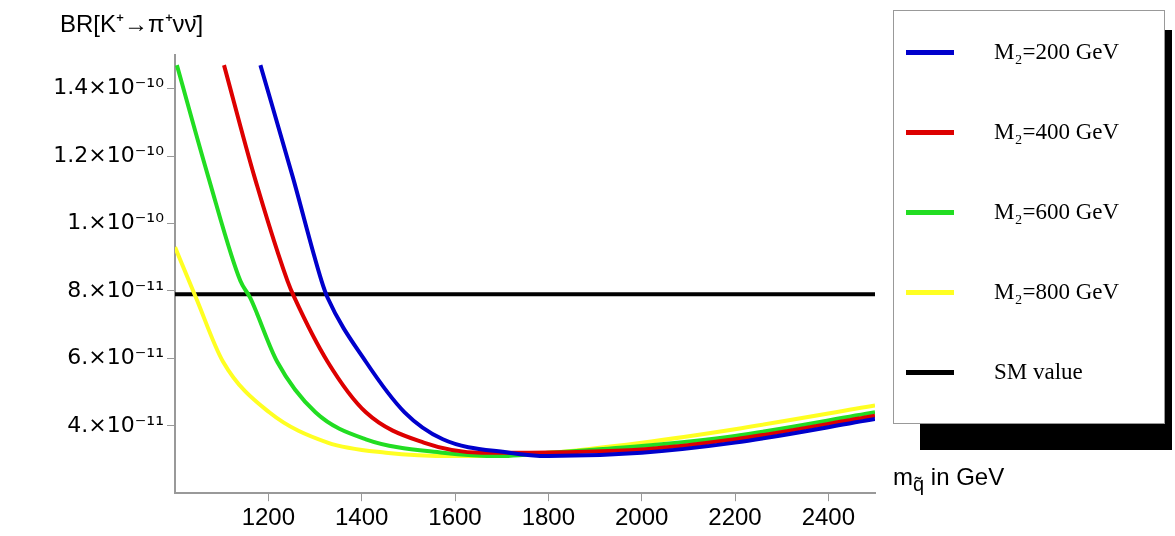 This screenshot has width=1175, height=536. Describe the element at coordinates (109, 154) in the screenshot. I see `y-tick-label: 1.2×10⁻¹⁰` at that location.